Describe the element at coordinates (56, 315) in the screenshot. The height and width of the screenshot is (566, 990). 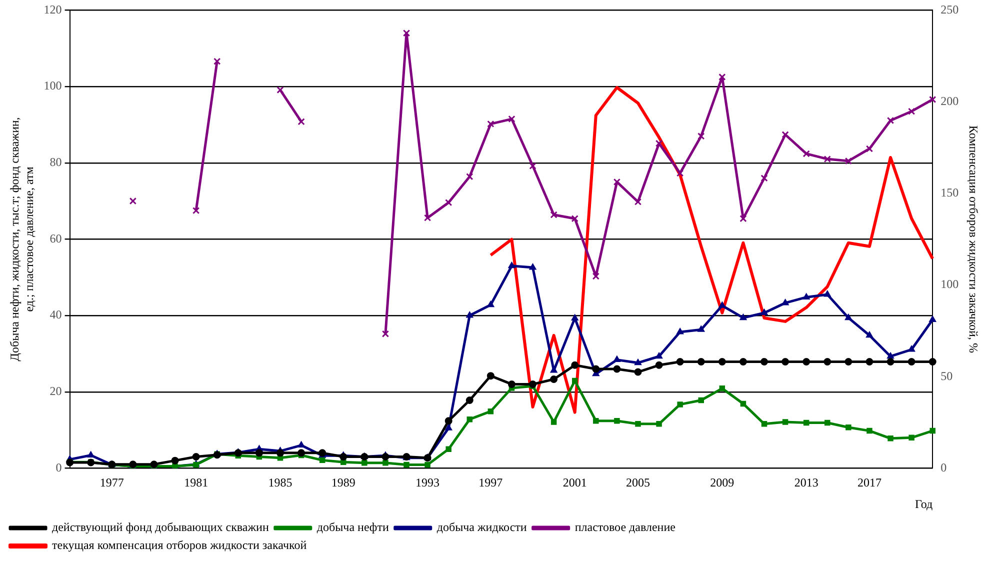
I see `y-tick-label: 40` at that location.